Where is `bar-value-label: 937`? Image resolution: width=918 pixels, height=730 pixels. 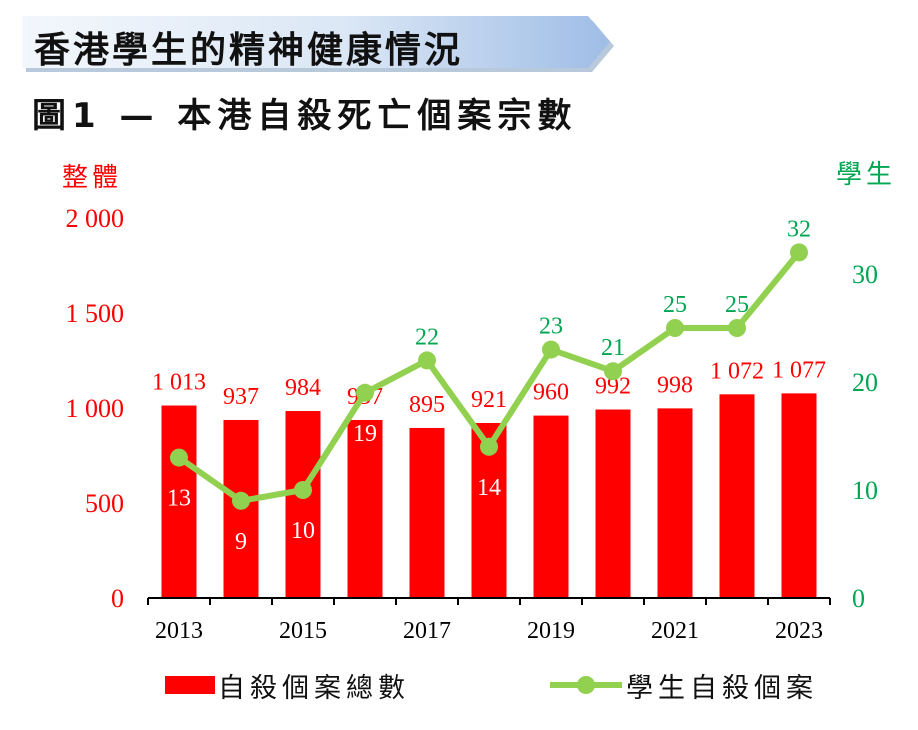
bar-value-label: 937 is located at coordinates (241, 397).